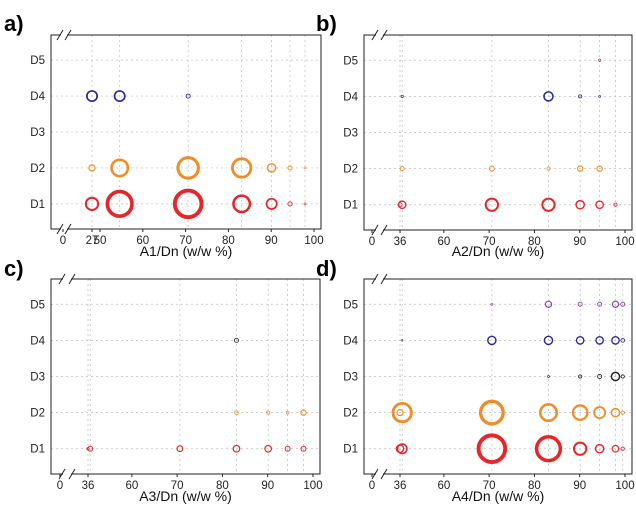  Describe the element at coordinates (63, 241) in the screenshot. I see `x-tick-label: 0` at that location.